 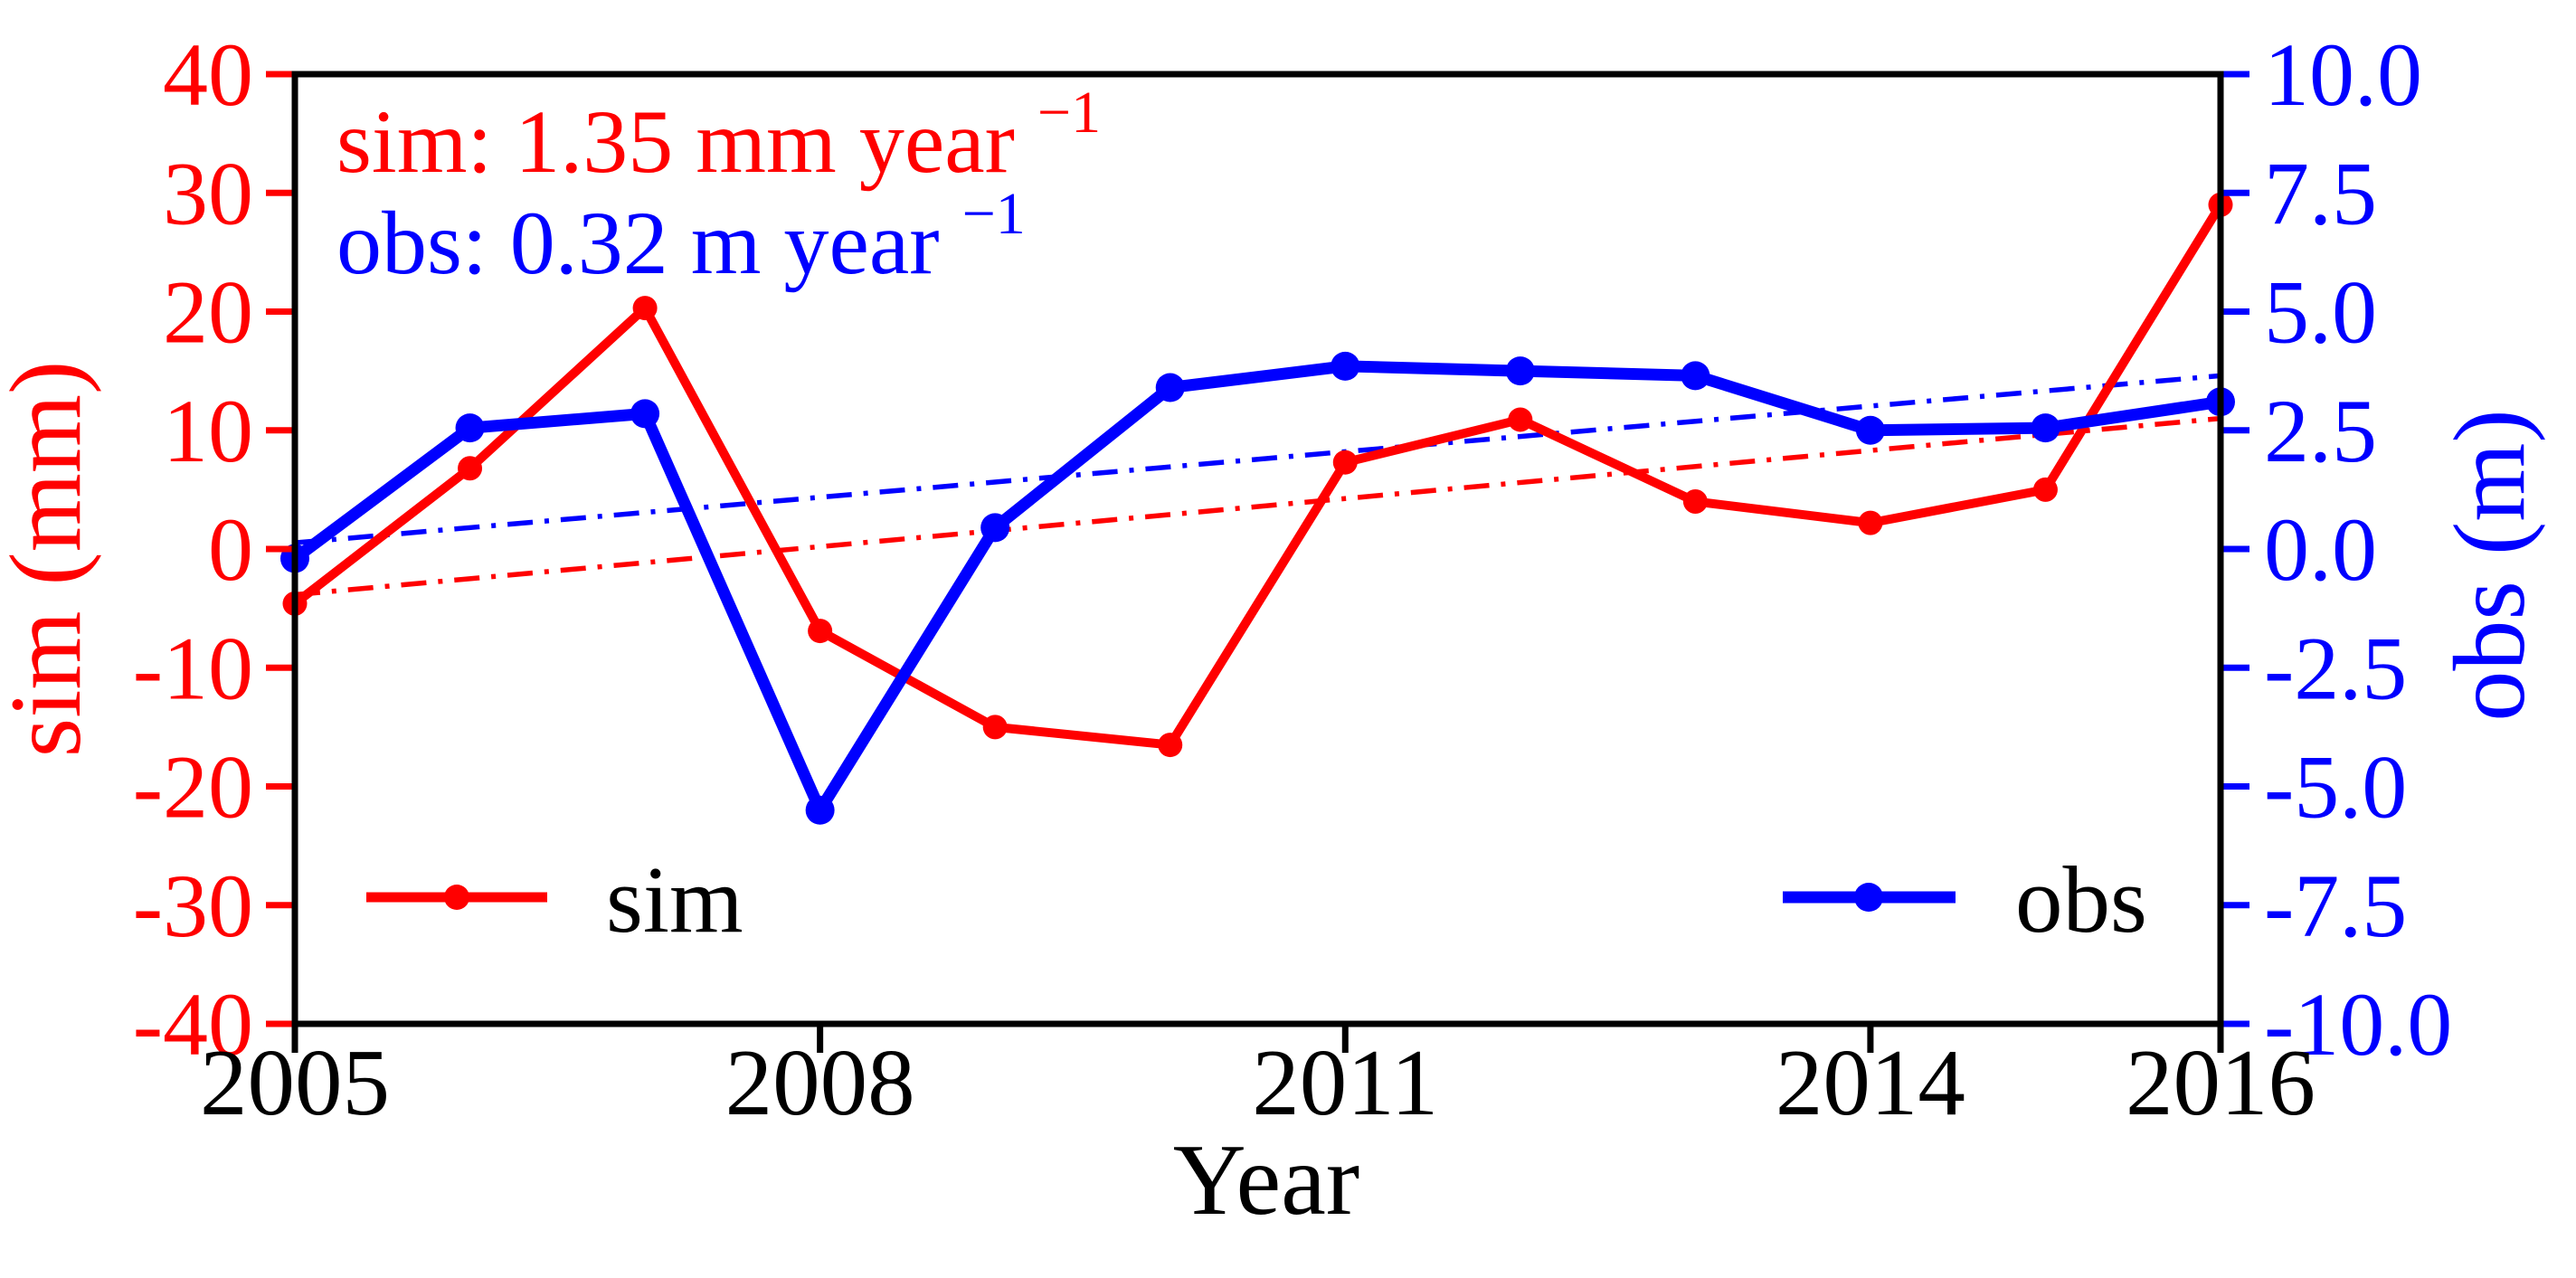 I want to click on sim-data-point-2007, so click(x=645, y=309).